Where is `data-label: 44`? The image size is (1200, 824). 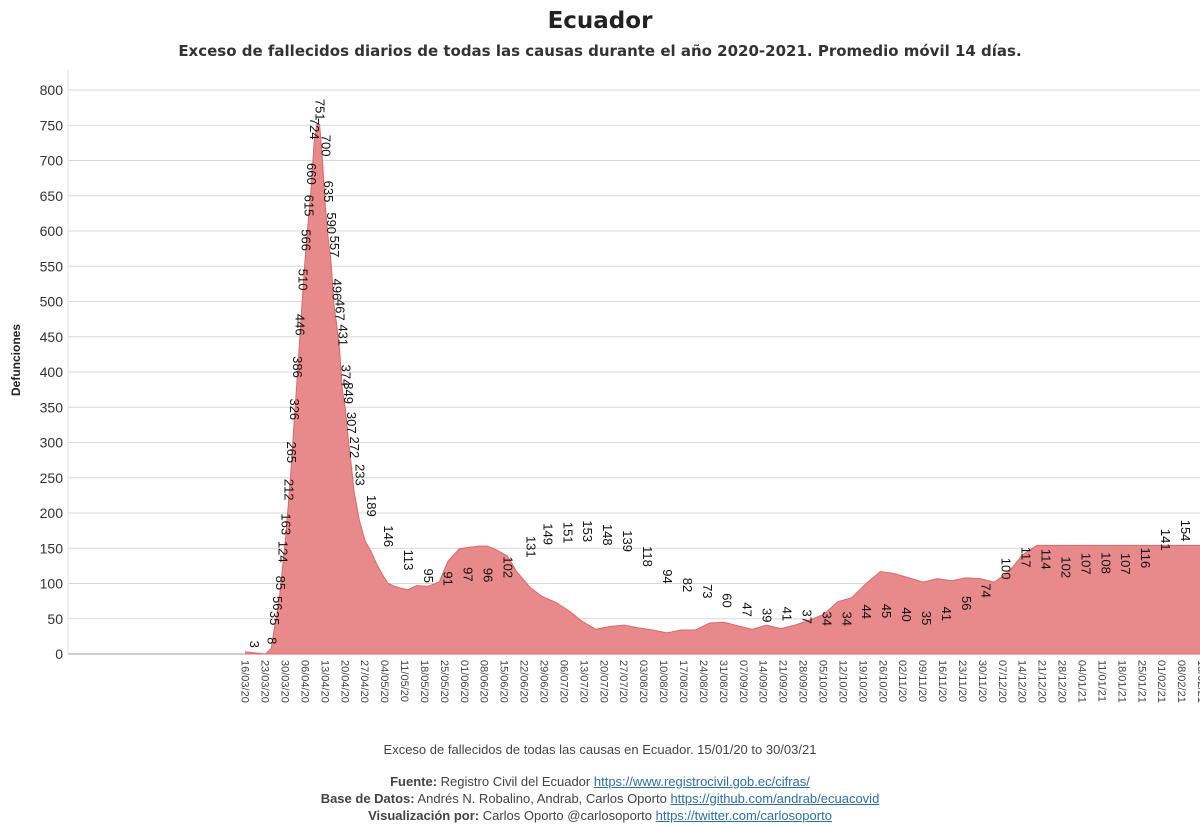 data-label: 44 is located at coordinates (866, 612).